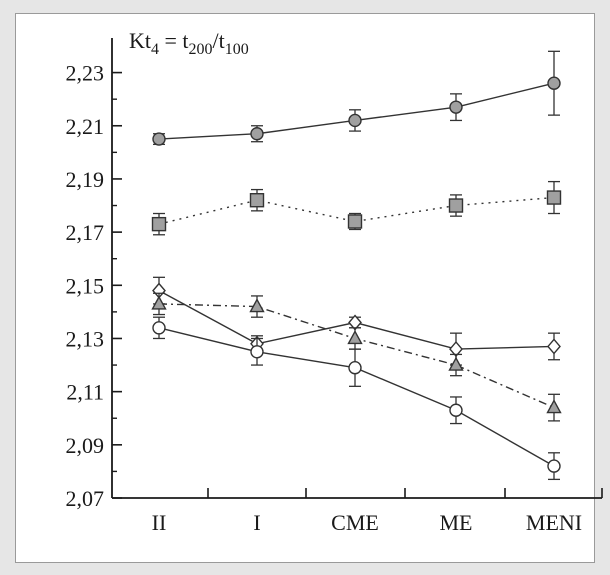 This screenshot has height=575, width=610. I want to click on series-line, so click(356, 210).